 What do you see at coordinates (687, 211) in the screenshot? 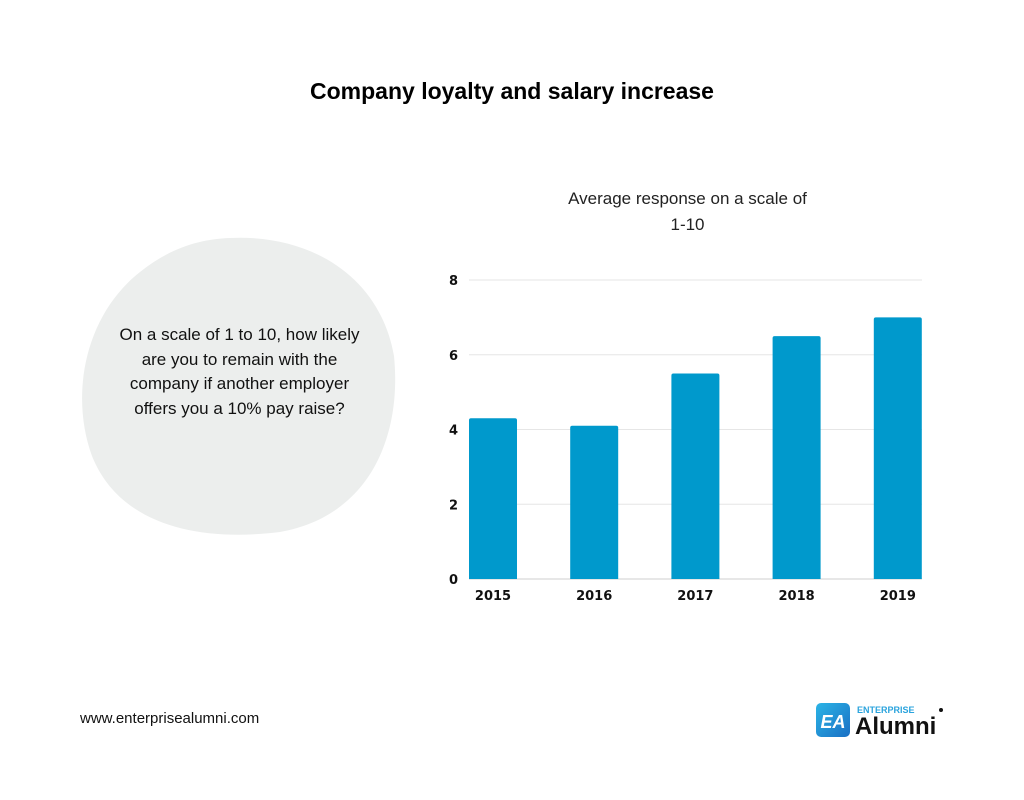
I see `chart-title: Average response on a scale of 1-10` at bounding box center [687, 211].